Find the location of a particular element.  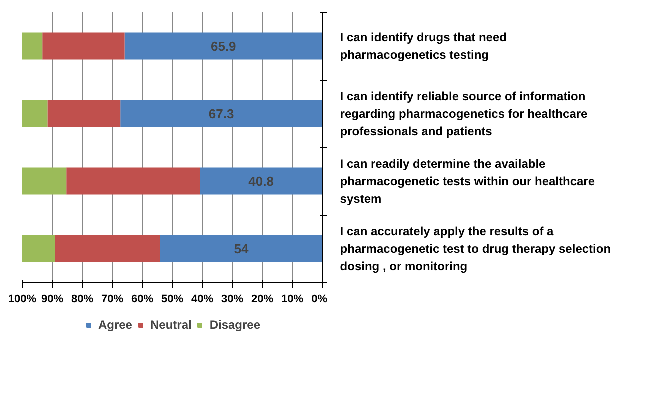

data-label: 54 is located at coordinates (242, 248).